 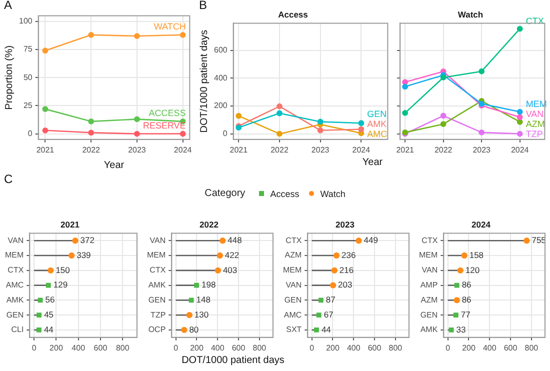 I want to click on data-label: 45, so click(x=49, y=314).